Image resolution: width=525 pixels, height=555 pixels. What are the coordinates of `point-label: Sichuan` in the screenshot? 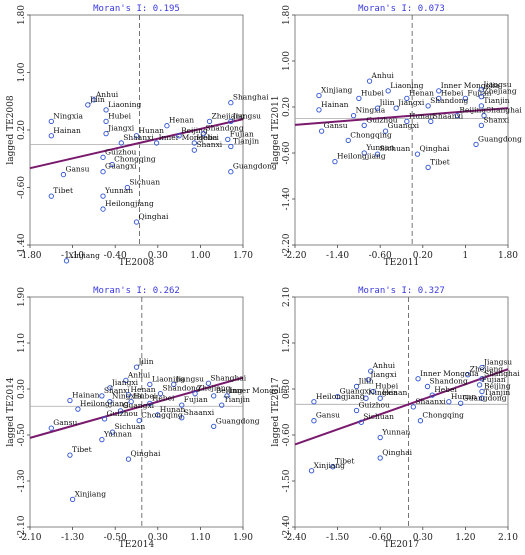 It's located at (144, 182).